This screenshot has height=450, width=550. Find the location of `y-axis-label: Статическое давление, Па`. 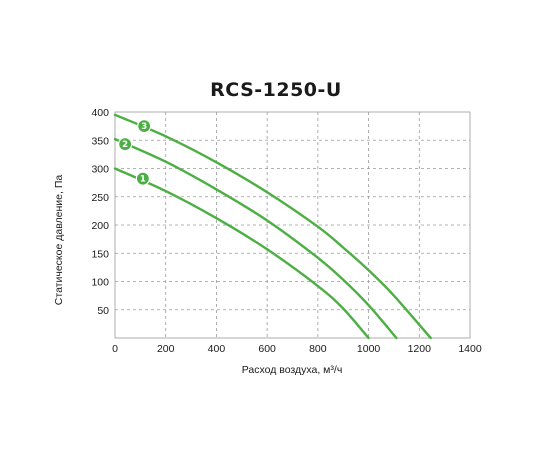

y-axis-label: Статическое давление, Па is located at coordinates (59, 240).